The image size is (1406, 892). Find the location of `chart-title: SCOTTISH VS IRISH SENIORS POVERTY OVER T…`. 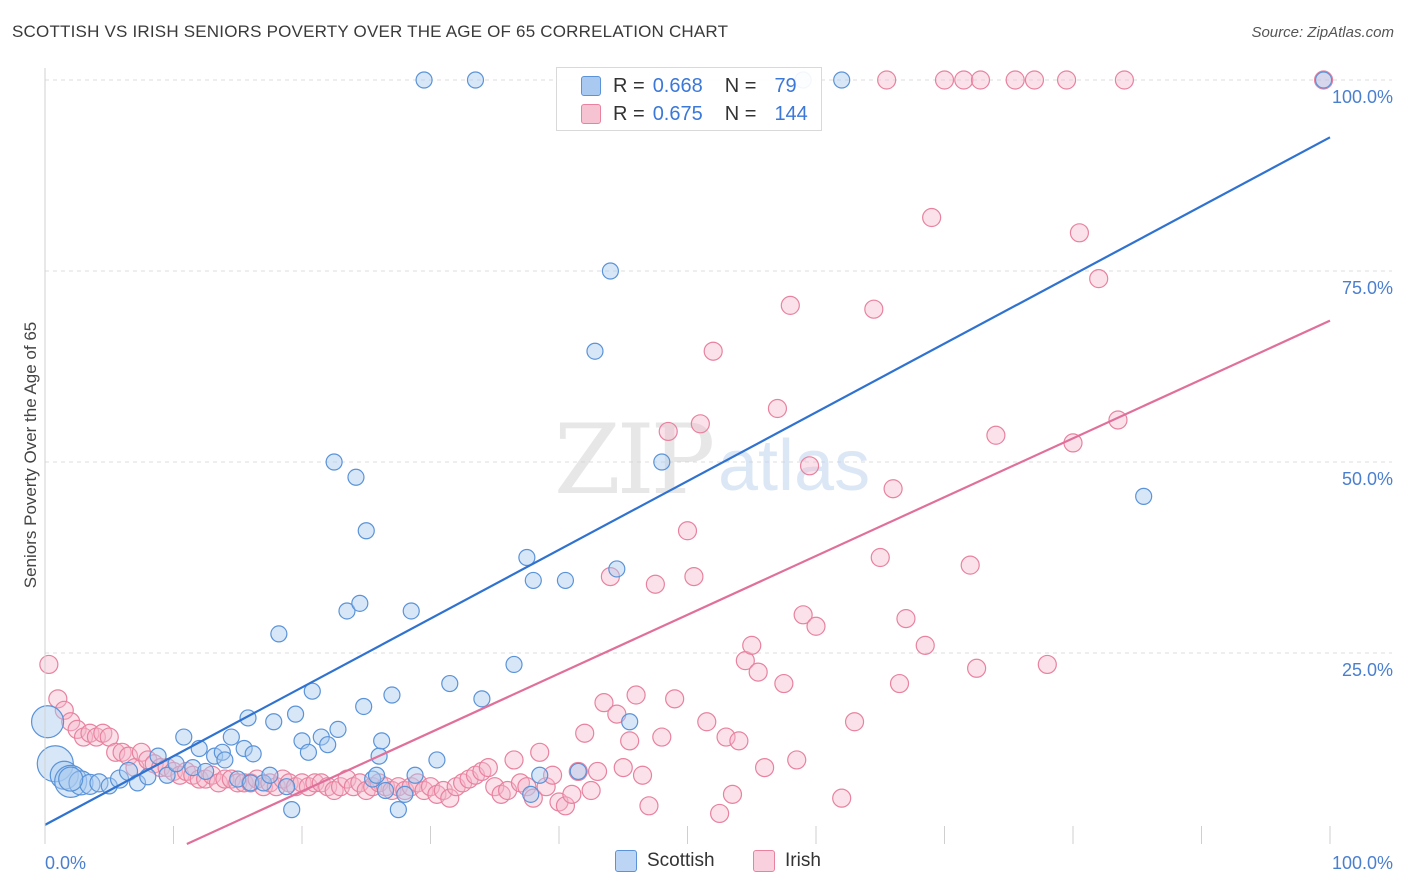

chart-title: SCOTTISH VS IRISH SENIORS POVERTY OVER T… is located at coordinates (370, 31).